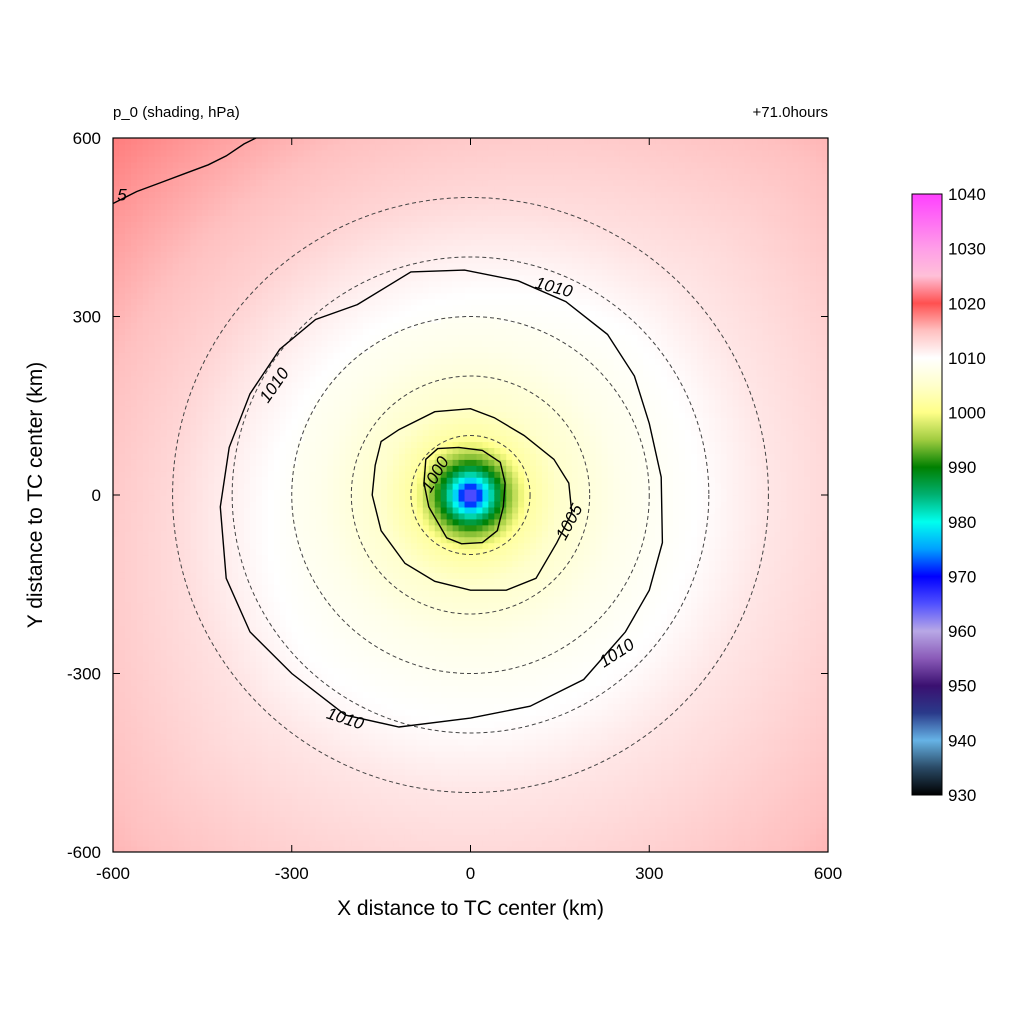  Describe the element at coordinates (962, 631) in the screenshot. I see `colorbar-tick-label: 960` at that location.